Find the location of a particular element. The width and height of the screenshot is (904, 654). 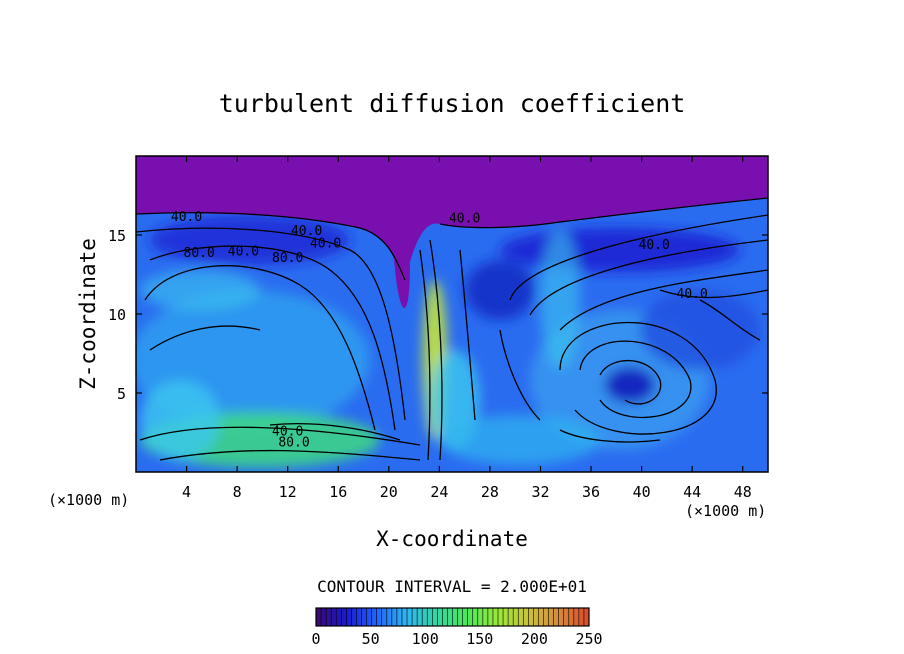

colorbar-tick-label: 0 is located at coordinates (315, 639).